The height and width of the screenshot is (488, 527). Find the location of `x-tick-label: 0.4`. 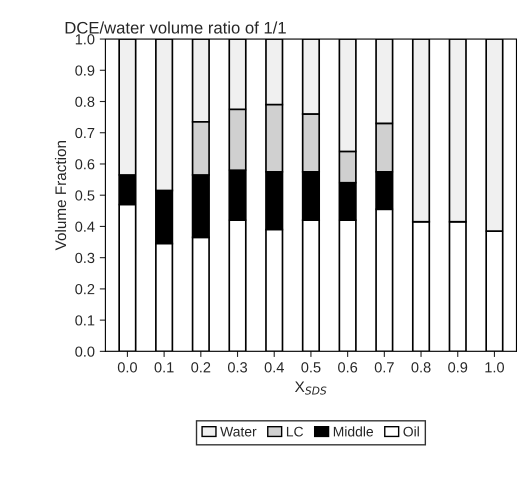

x-tick-label: 0.4 is located at coordinates (274, 367).